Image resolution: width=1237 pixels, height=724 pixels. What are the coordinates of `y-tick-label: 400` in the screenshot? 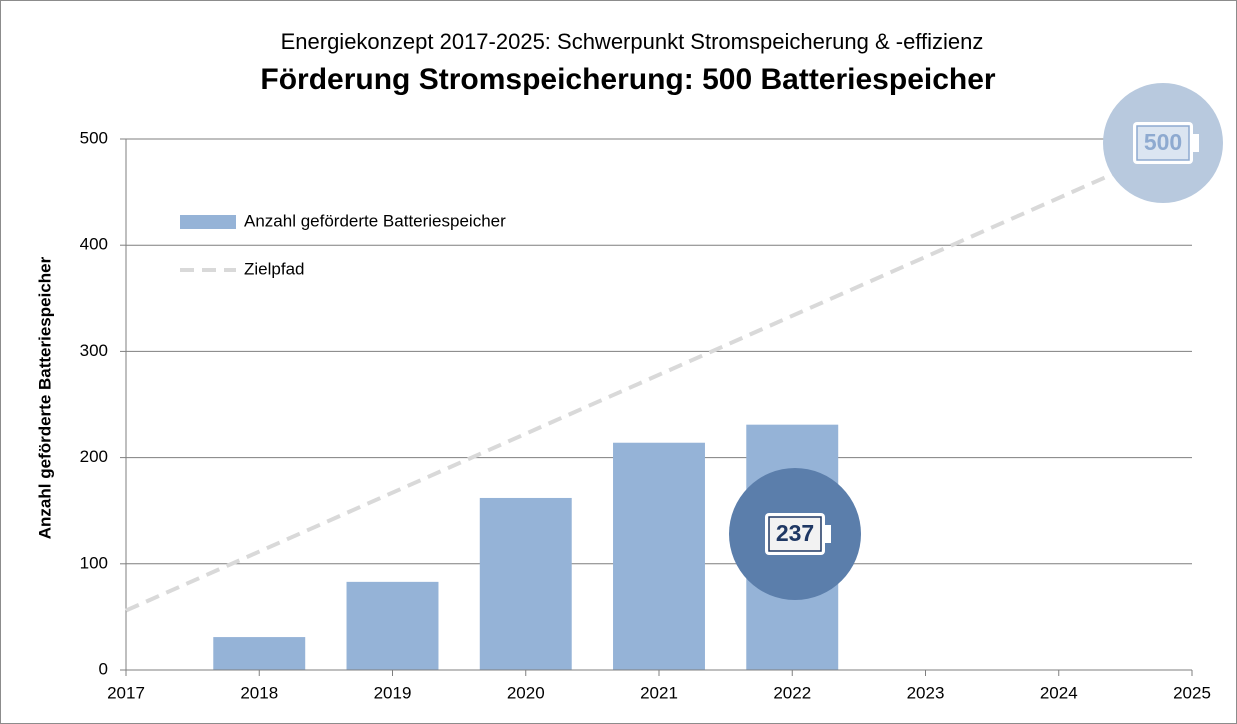 It's located at (94, 244).